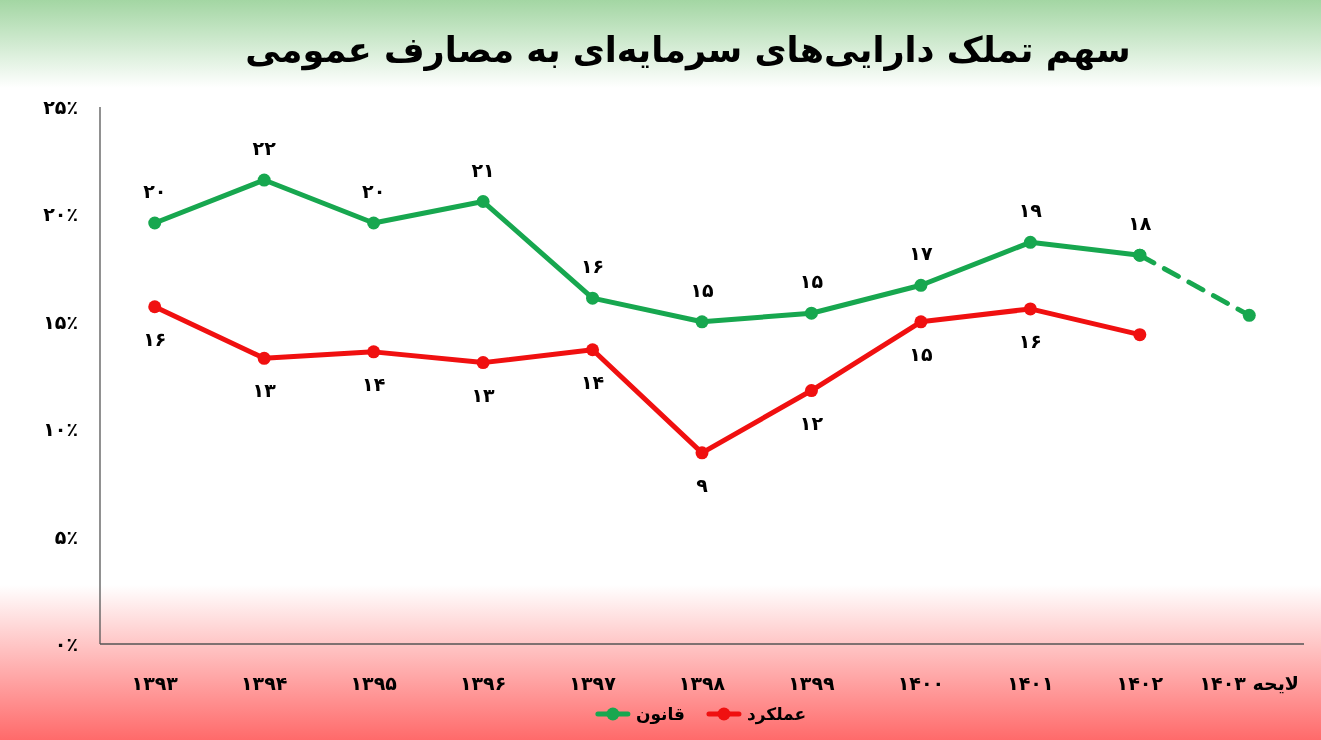 The image size is (1321, 740). Describe the element at coordinates (1030, 210) in the screenshot. I see `data-label: ۱۹` at that location.